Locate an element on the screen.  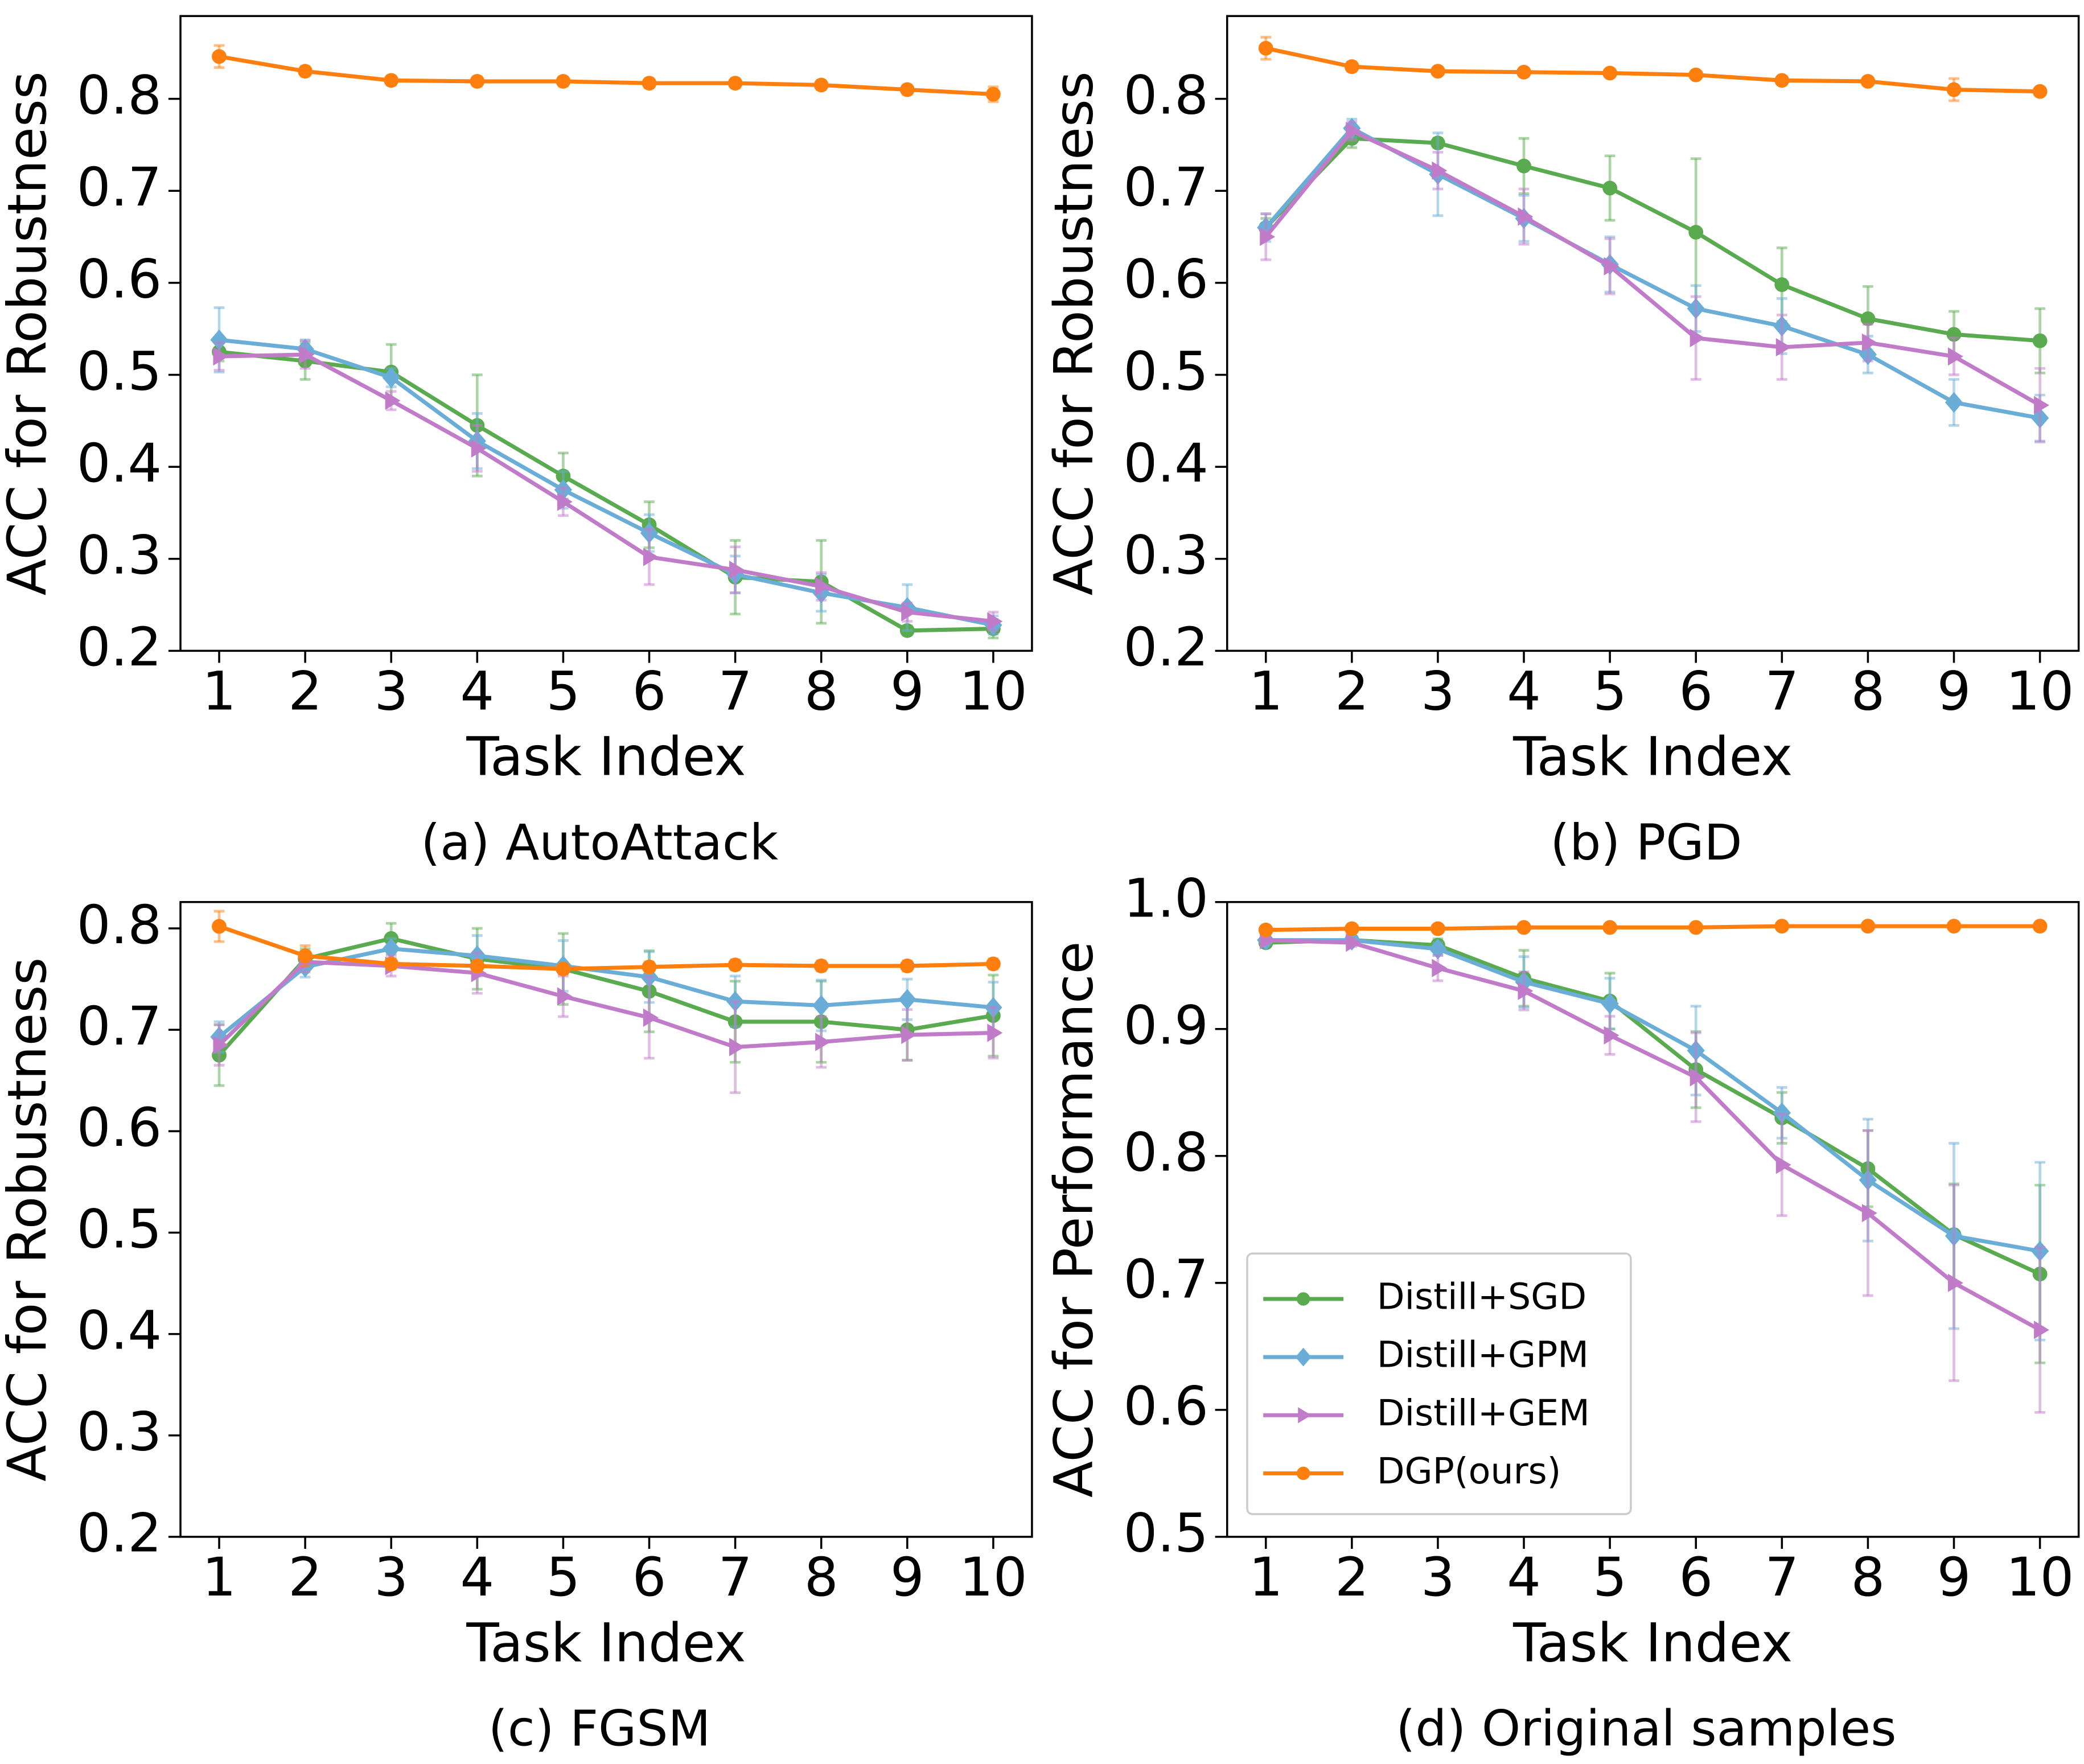
x-tick-label: 6 is located at coordinates (1696, 692).